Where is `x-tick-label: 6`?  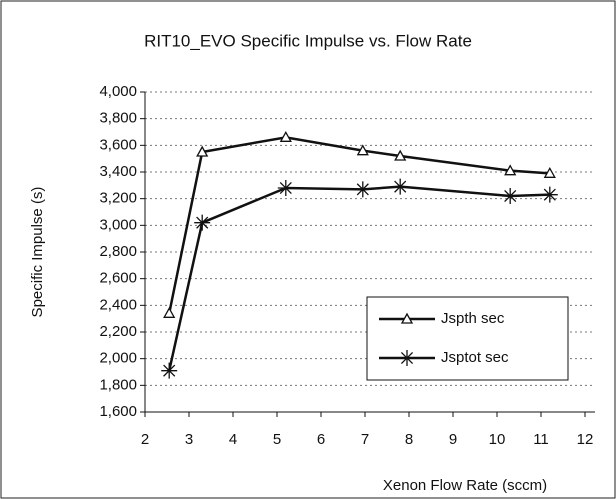 x-tick-label: 6 is located at coordinates (321, 439).